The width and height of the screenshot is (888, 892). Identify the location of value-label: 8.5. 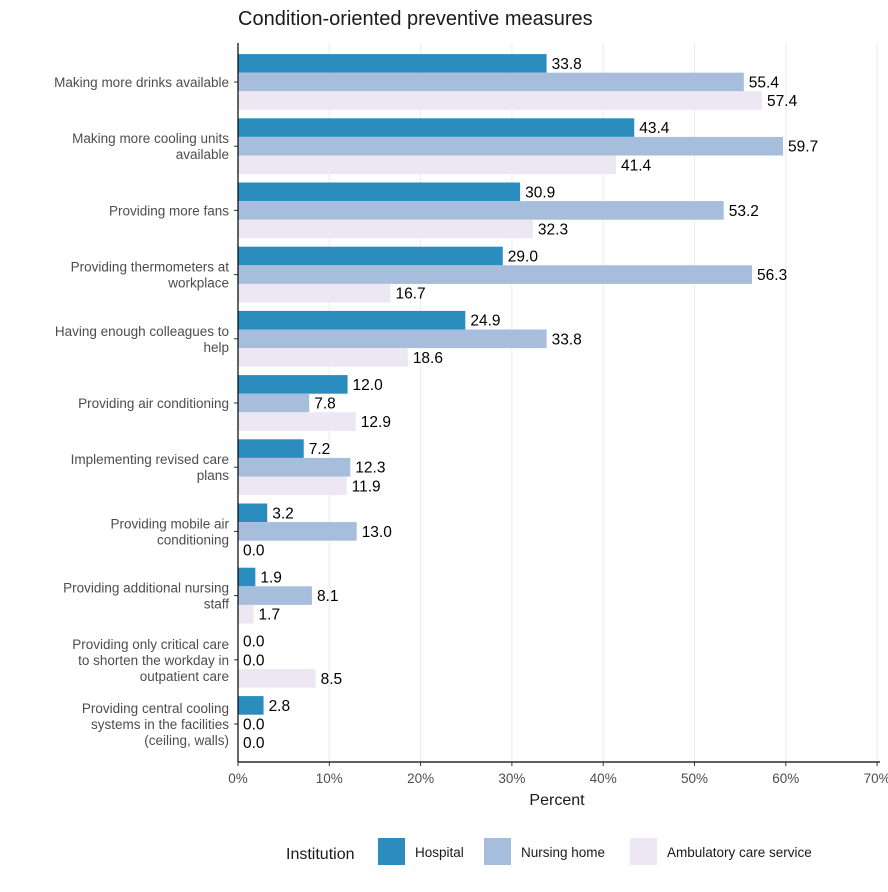
(332, 679).